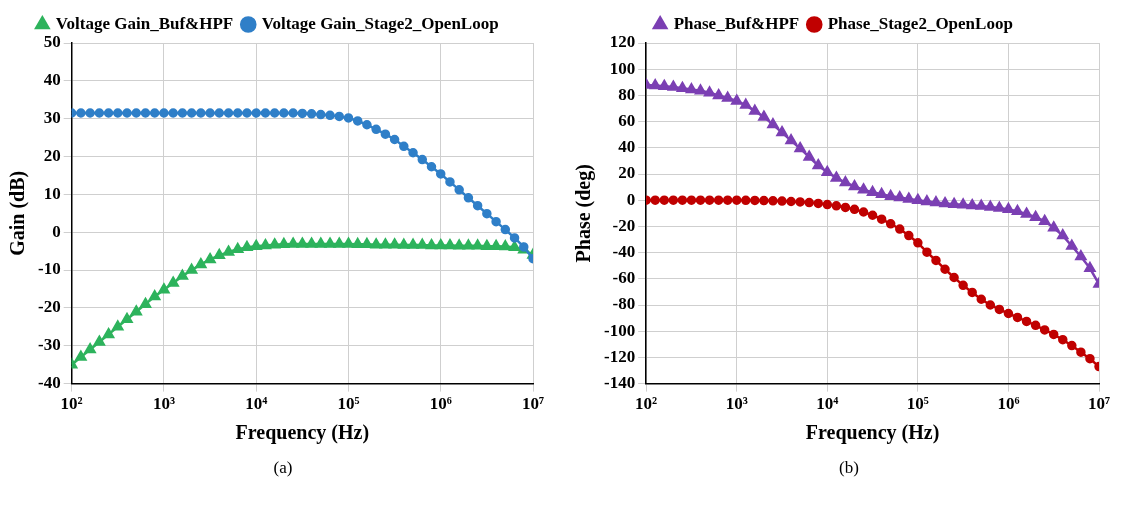  I want to click on y-axis-title: Phase (deg), so click(584, 213).